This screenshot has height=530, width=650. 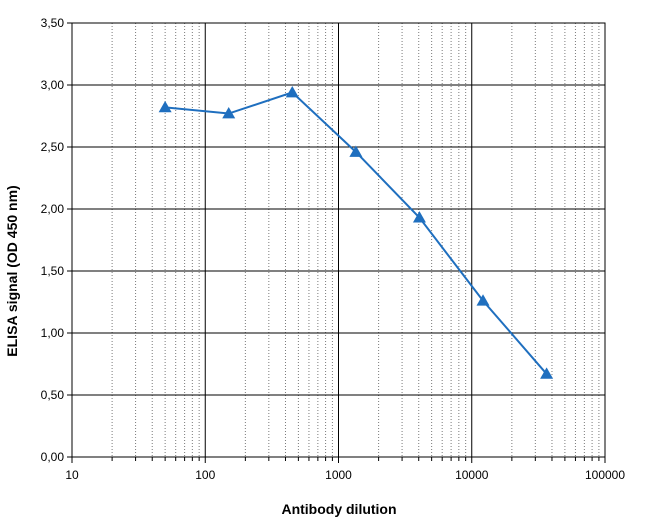 I want to click on y-tick-label: 1,50, so click(x=53, y=271).